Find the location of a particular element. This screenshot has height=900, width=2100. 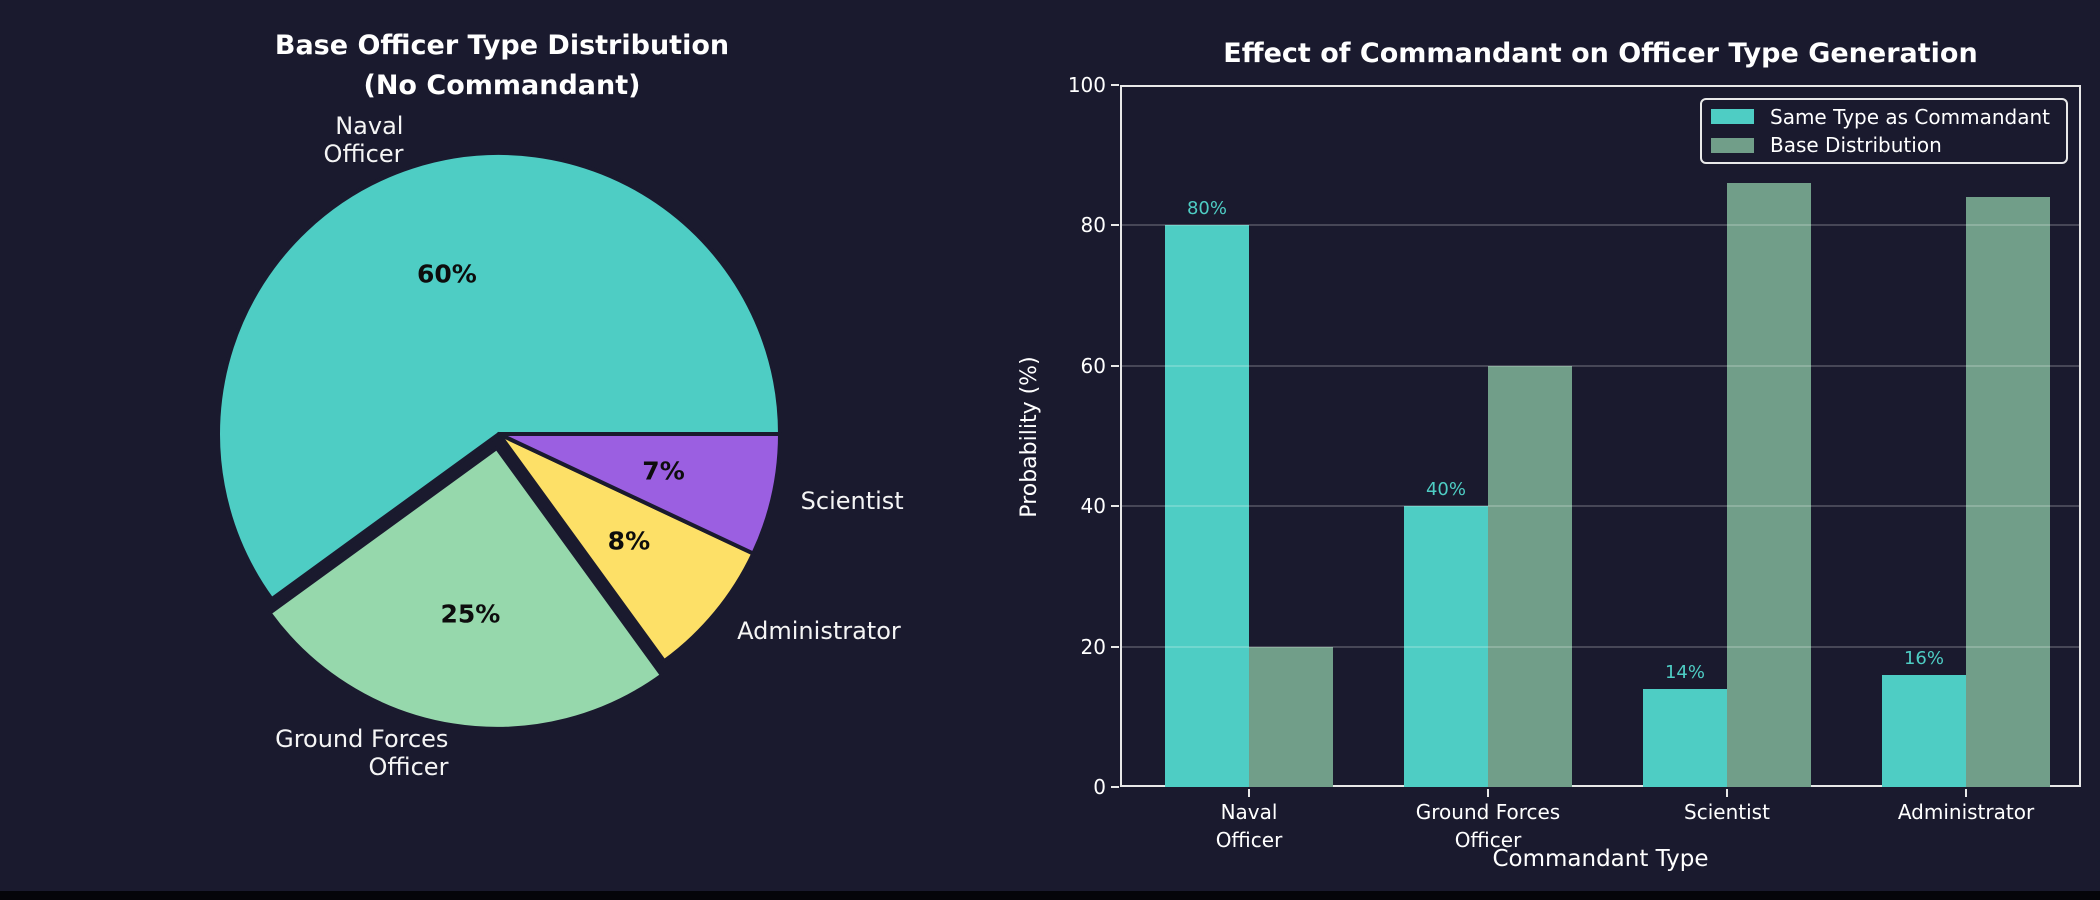

legend-label-base-distribution: Base Distribution is located at coordinates (1856, 145).